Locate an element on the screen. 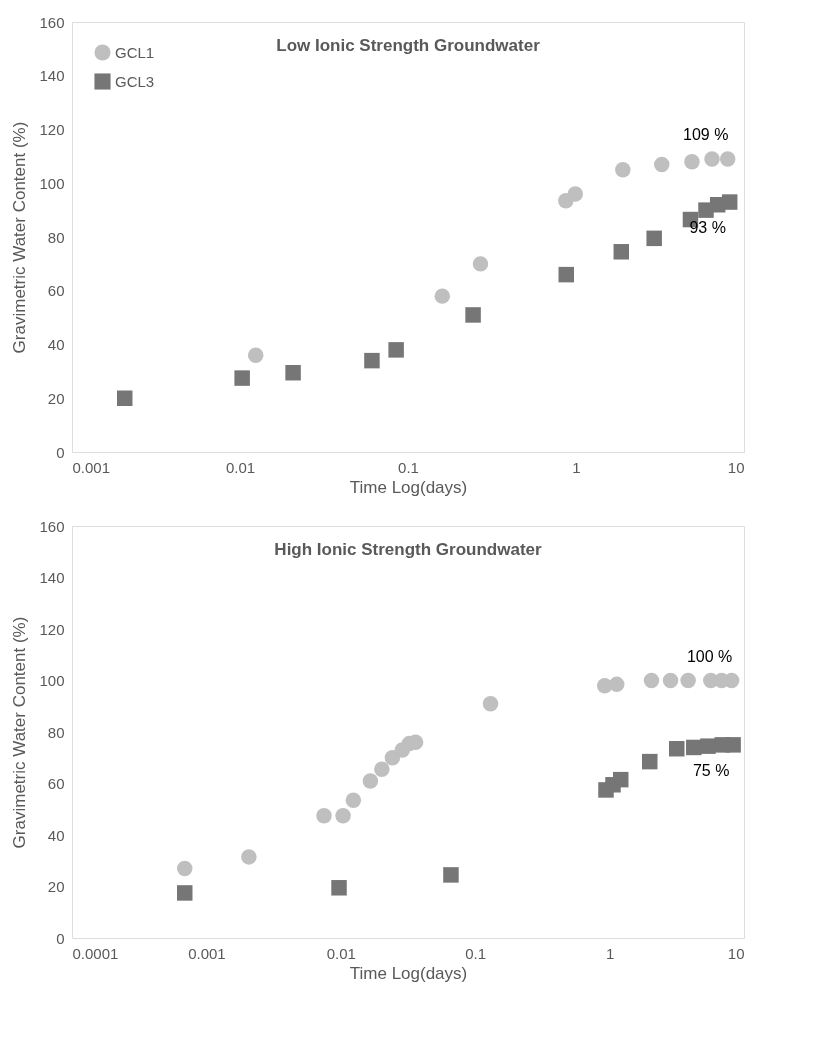 Image resolution: width=820 pixels, height=1057 pixels. legend-label: GCL3 is located at coordinates (135, 81).